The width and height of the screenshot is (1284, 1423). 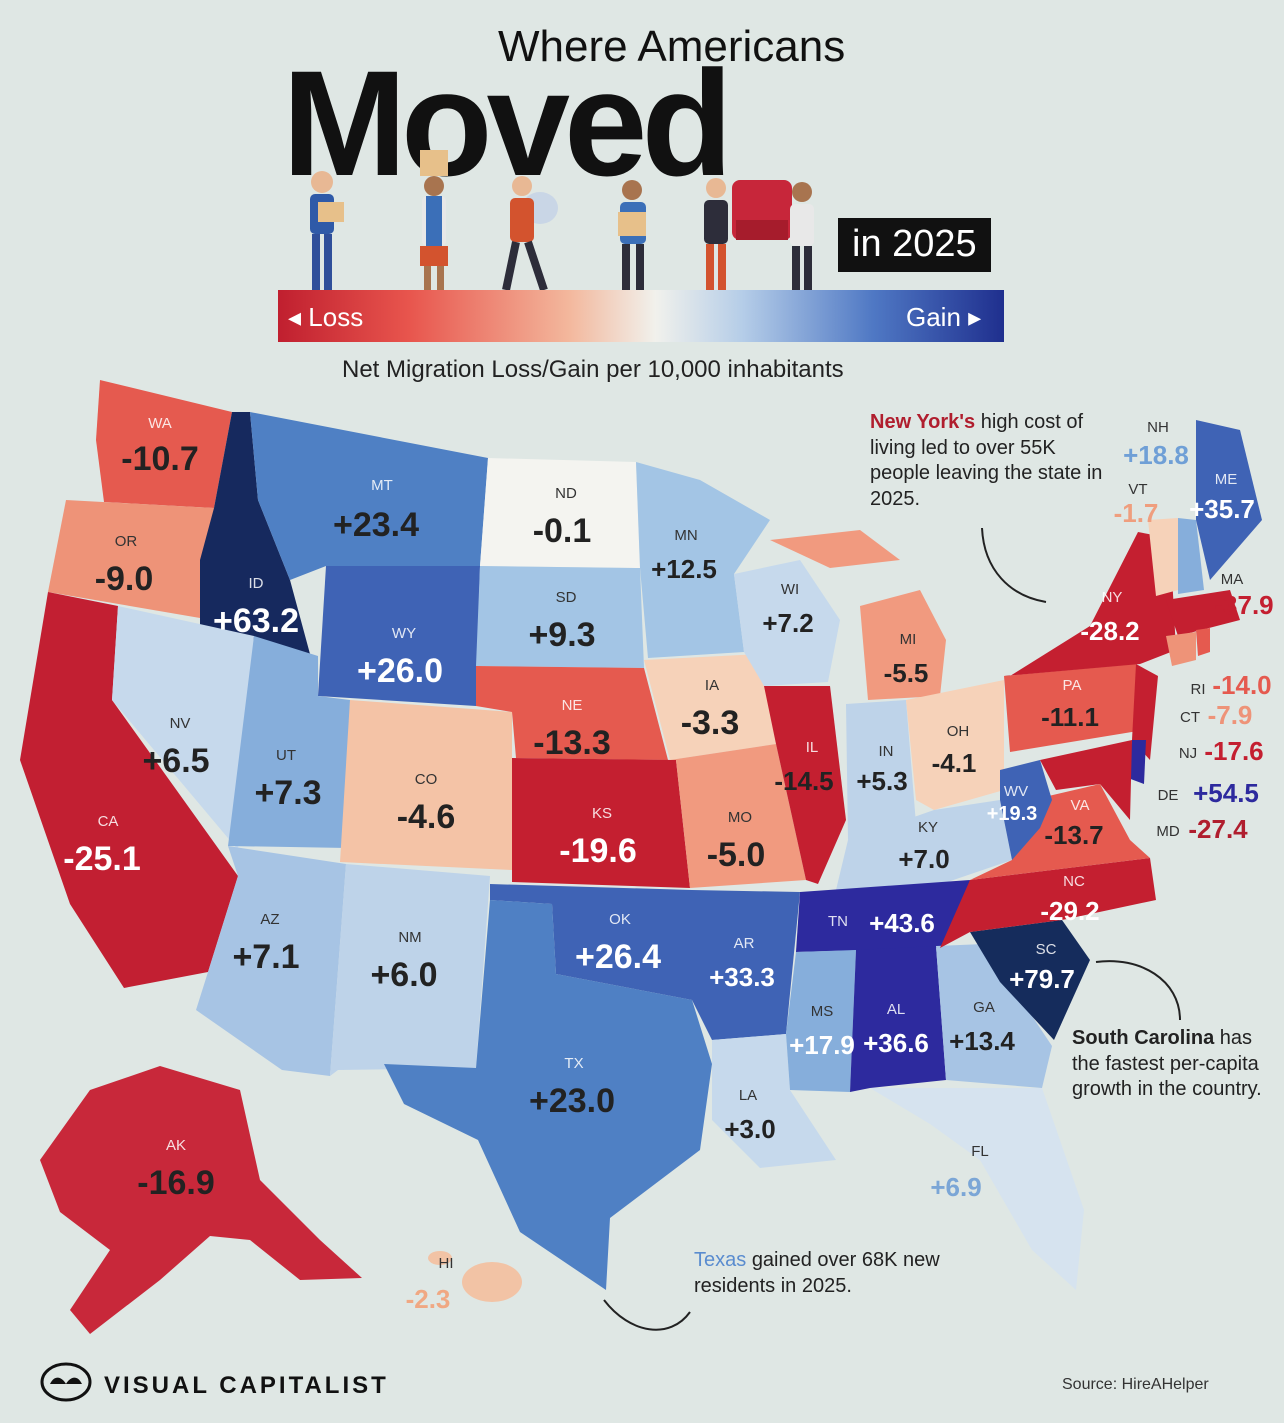 What do you see at coordinates (1232, 579) in the screenshot?
I see `label-abbr-MA: MA` at bounding box center [1232, 579].